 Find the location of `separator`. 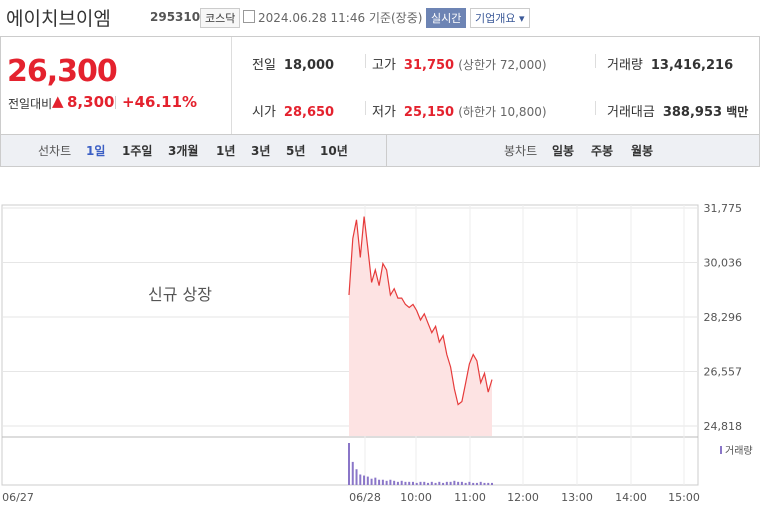

separator is located at coordinates (115, 102).